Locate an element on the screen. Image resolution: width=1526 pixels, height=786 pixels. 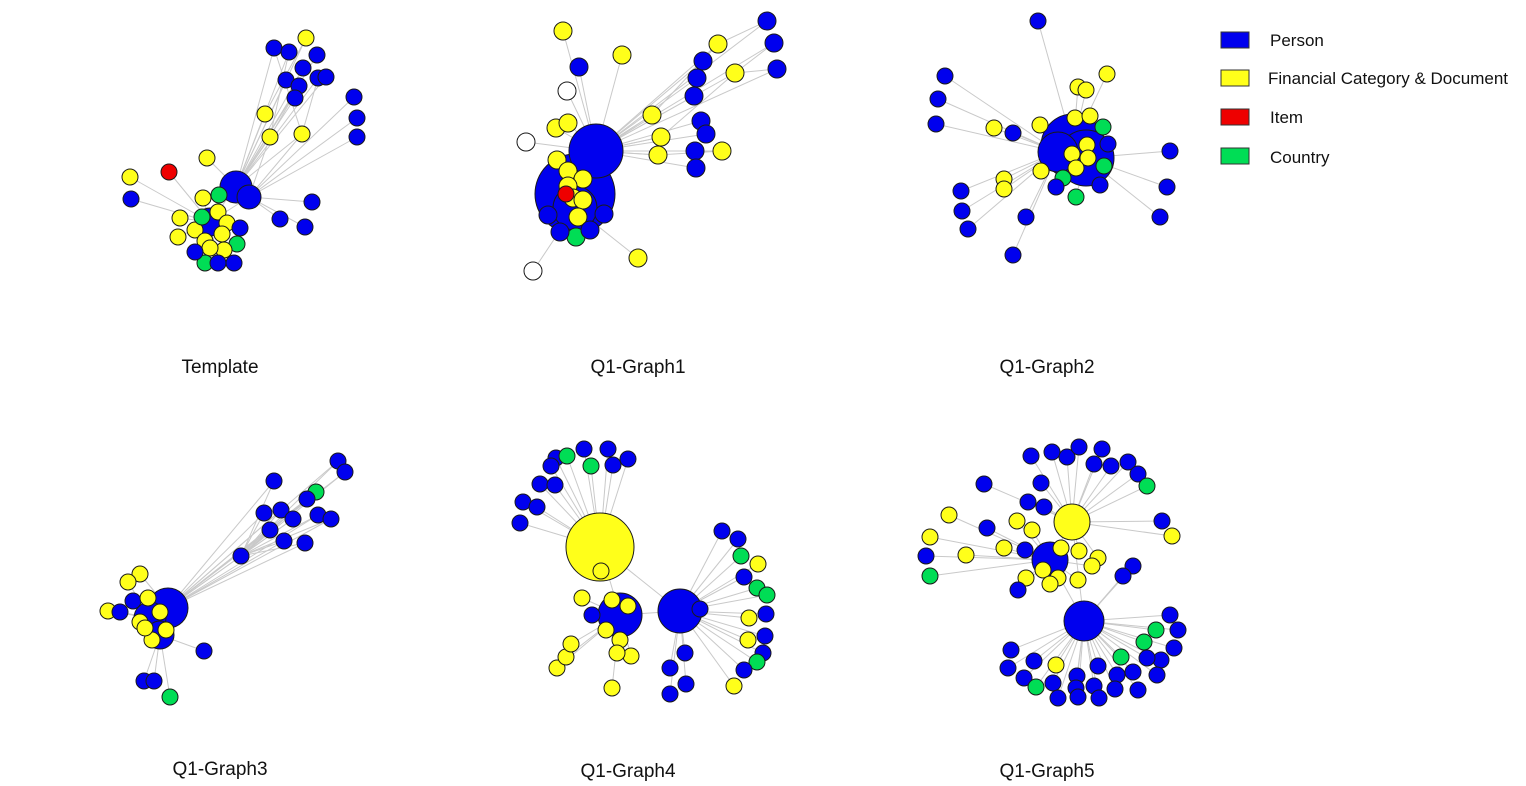
graph-q1-graph4 is located at coordinates (643, 571).